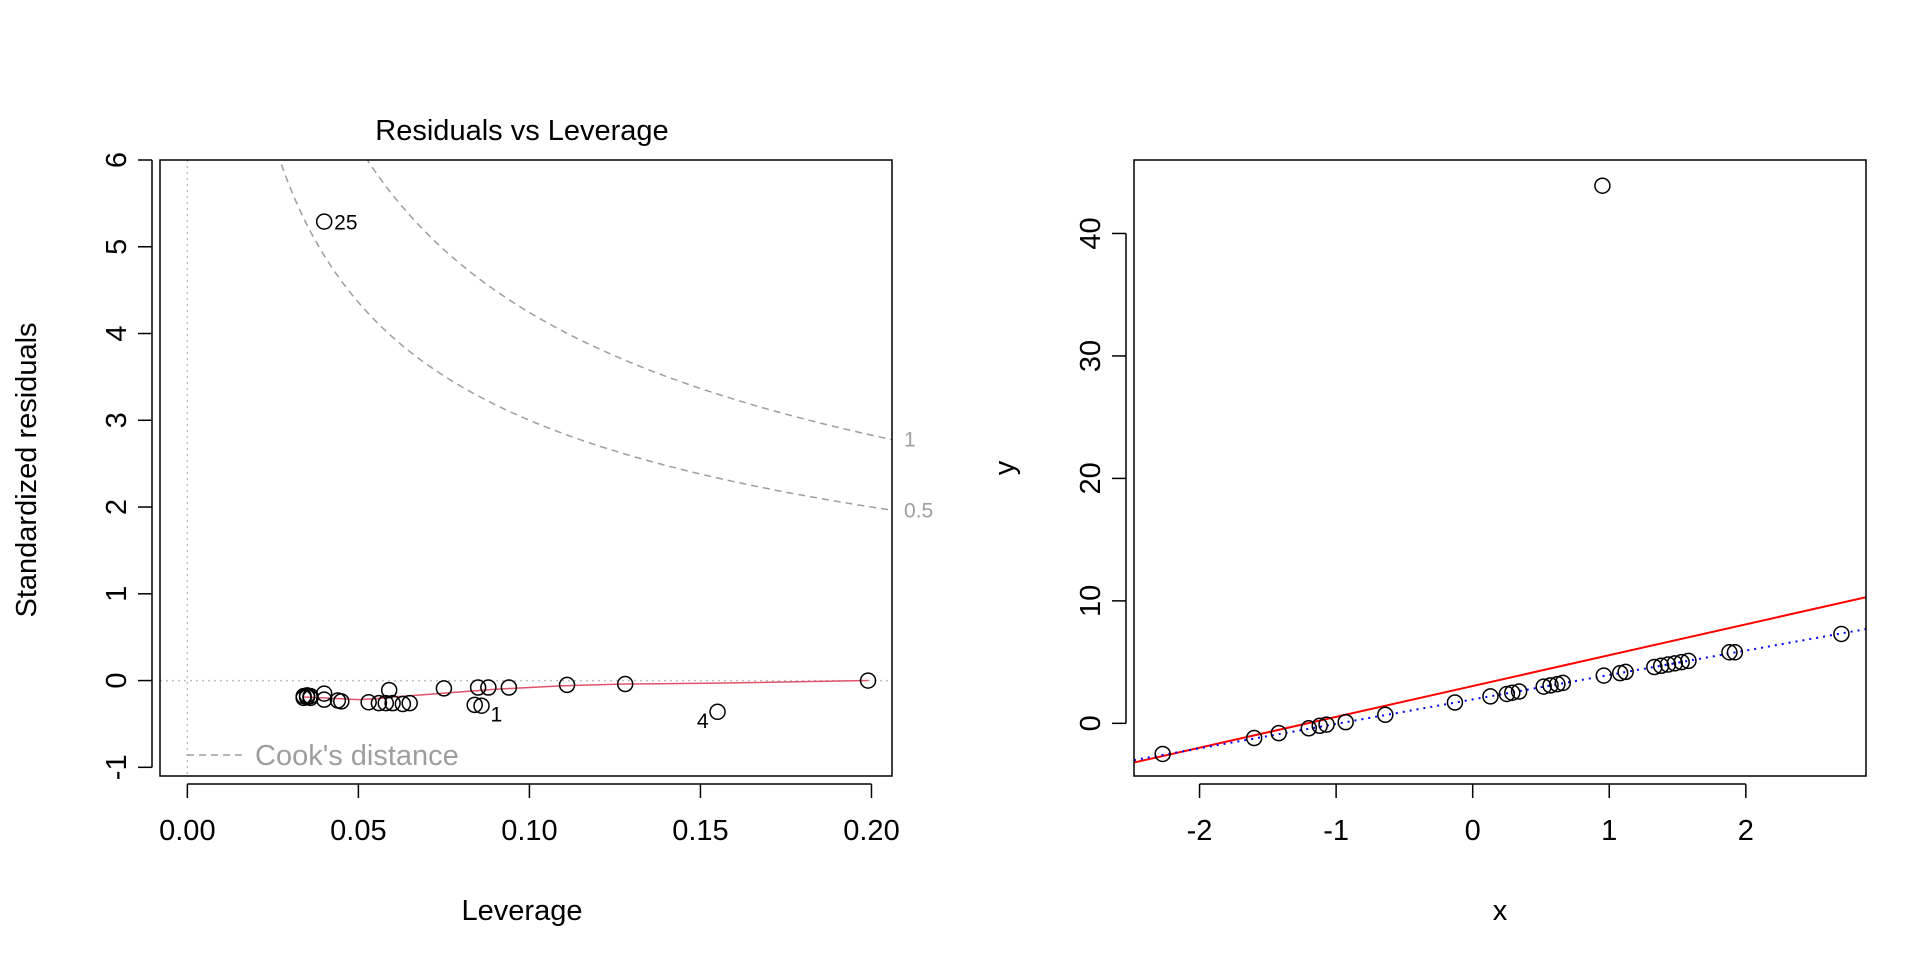  What do you see at coordinates (127, 466) in the screenshot?
I see `left-y-axis: -1 0 1 2 3 4 5 6` at bounding box center [127, 466].